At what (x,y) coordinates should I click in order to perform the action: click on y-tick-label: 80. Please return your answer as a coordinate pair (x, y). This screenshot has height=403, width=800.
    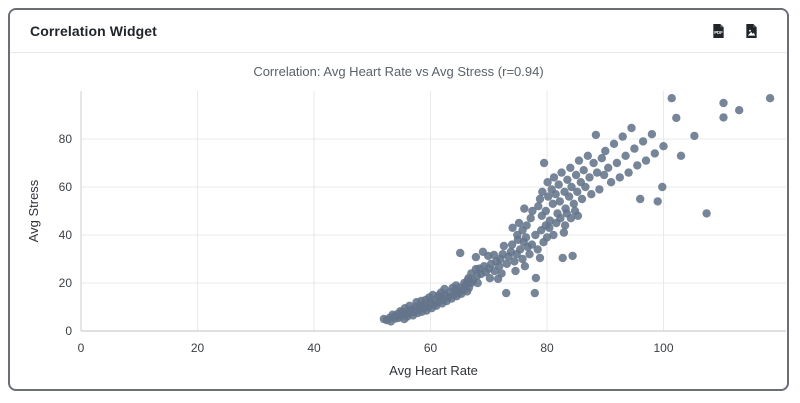
    Looking at the image, I should click on (66, 139).